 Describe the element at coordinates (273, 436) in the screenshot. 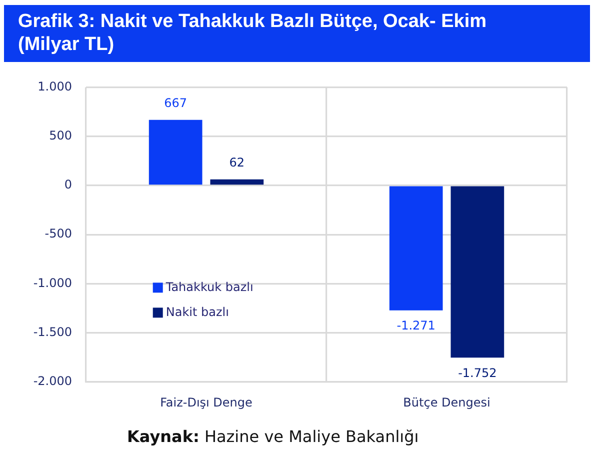

I see `text: Kaynak: Hazine ve Maliye Bakanlığı` at that location.